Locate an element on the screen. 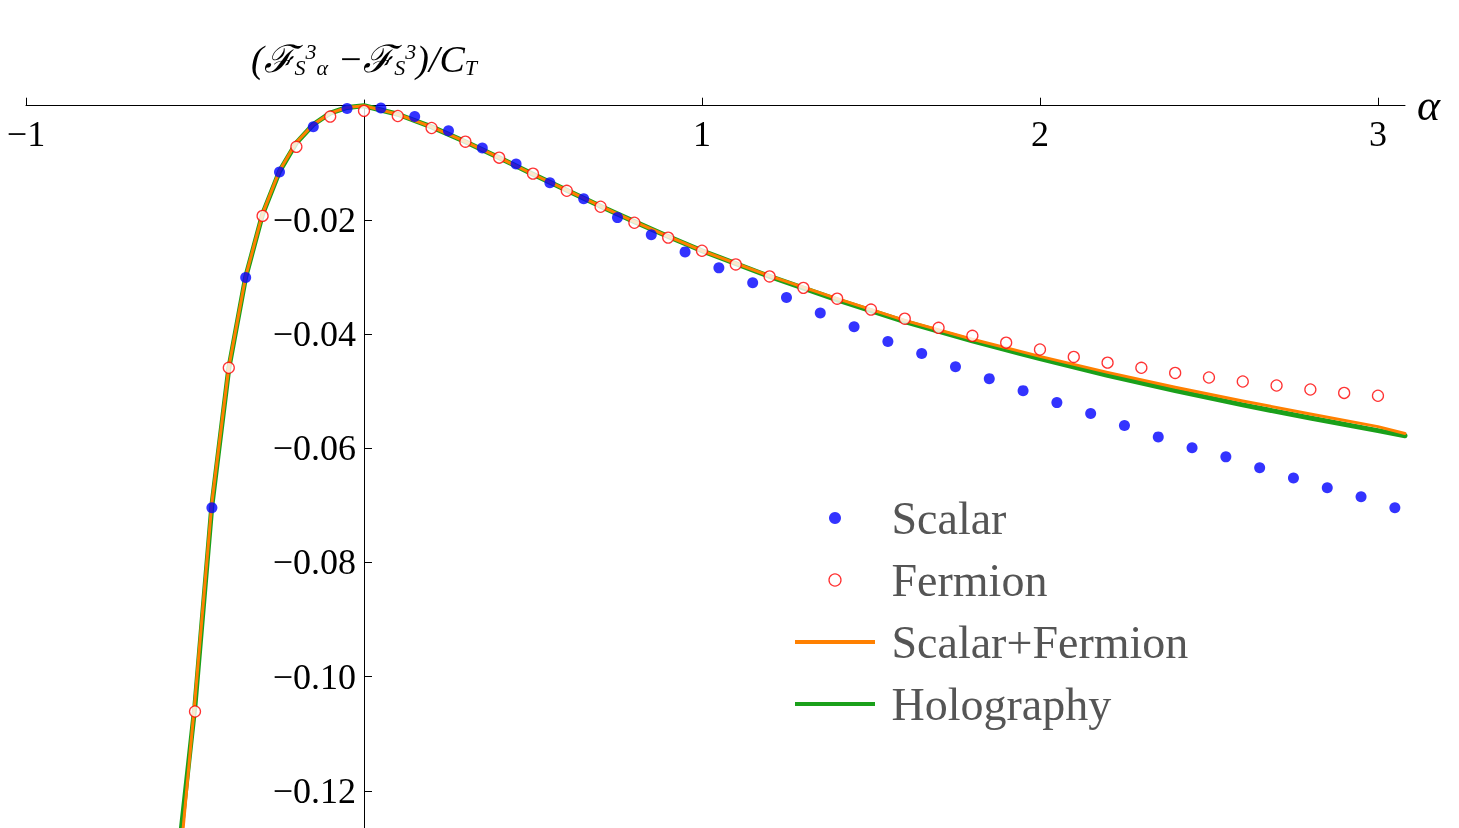 Image resolution: width=1459 pixels, height=828 pixels. y-tick-label: −0.06 is located at coordinates (314, 448).